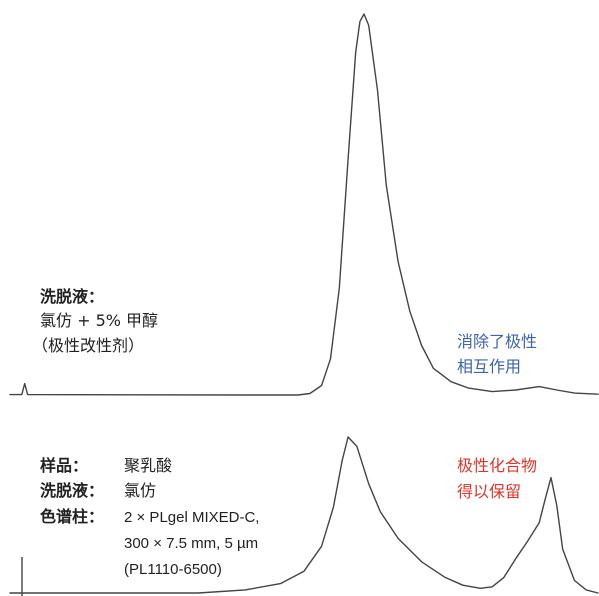 The image size is (599, 596). Describe the element at coordinates (72, 296) in the screenshot. I see `eluent-label-top: 洗脱液：` at that location.